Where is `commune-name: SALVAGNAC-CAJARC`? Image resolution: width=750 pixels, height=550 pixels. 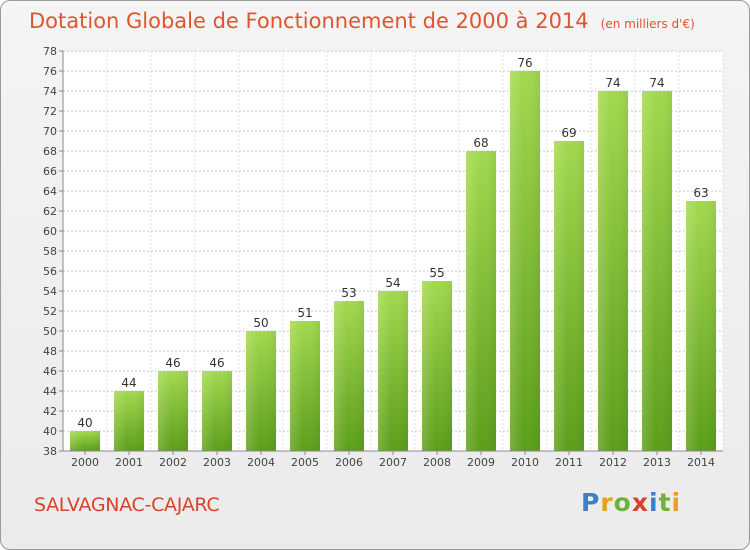
commune-name: SALVAGNAC-CAJARC is located at coordinates (127, 505).